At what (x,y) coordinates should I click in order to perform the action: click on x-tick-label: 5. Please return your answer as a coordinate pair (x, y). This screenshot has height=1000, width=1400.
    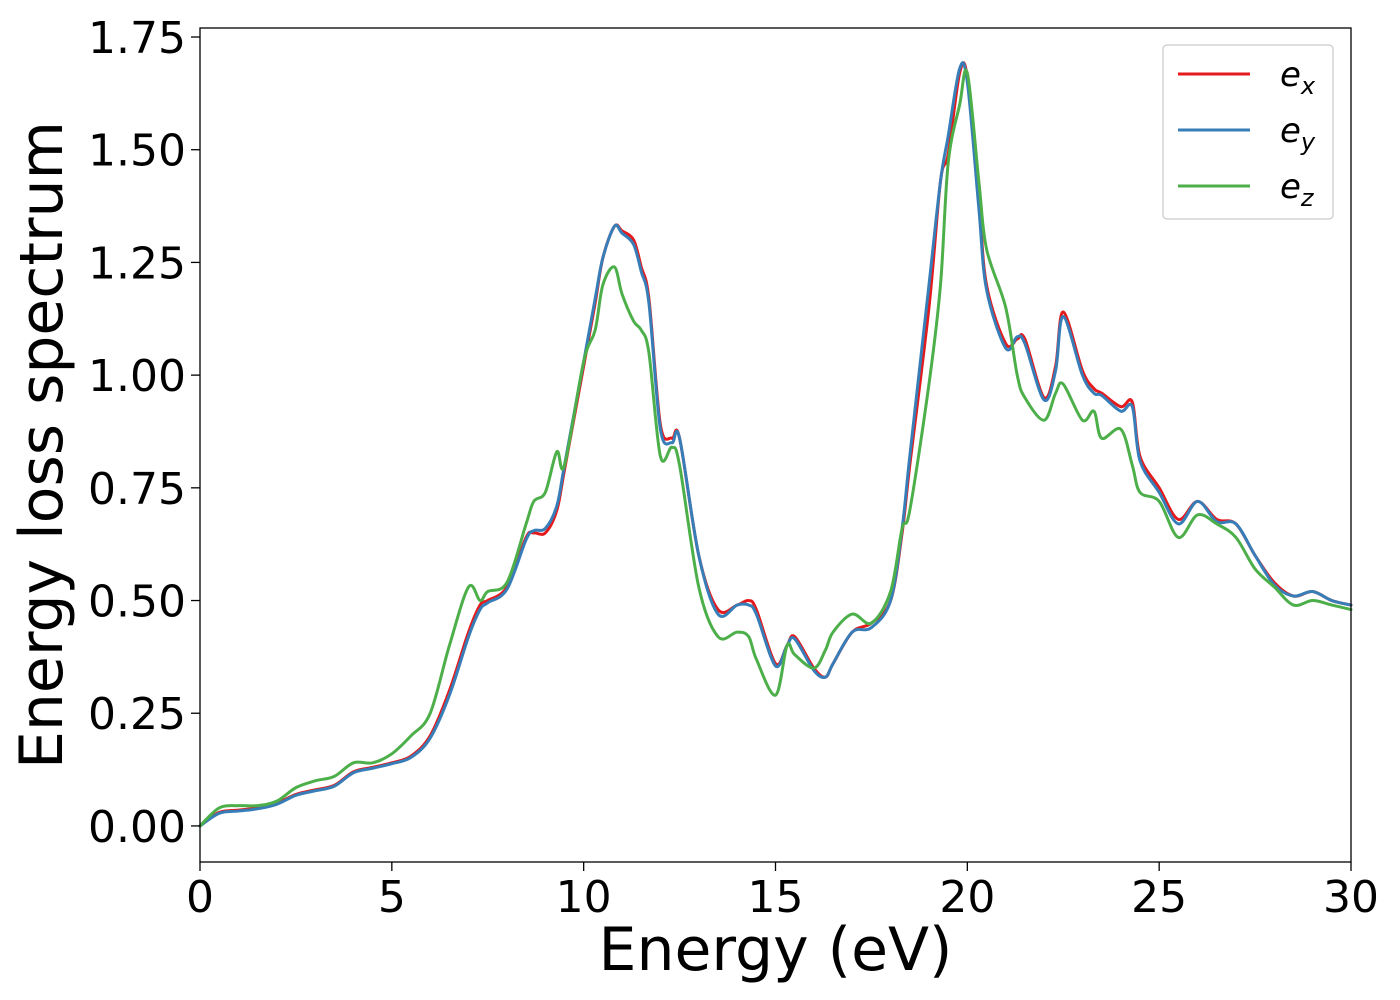
    Looking at the image, I should click on (392, 897).